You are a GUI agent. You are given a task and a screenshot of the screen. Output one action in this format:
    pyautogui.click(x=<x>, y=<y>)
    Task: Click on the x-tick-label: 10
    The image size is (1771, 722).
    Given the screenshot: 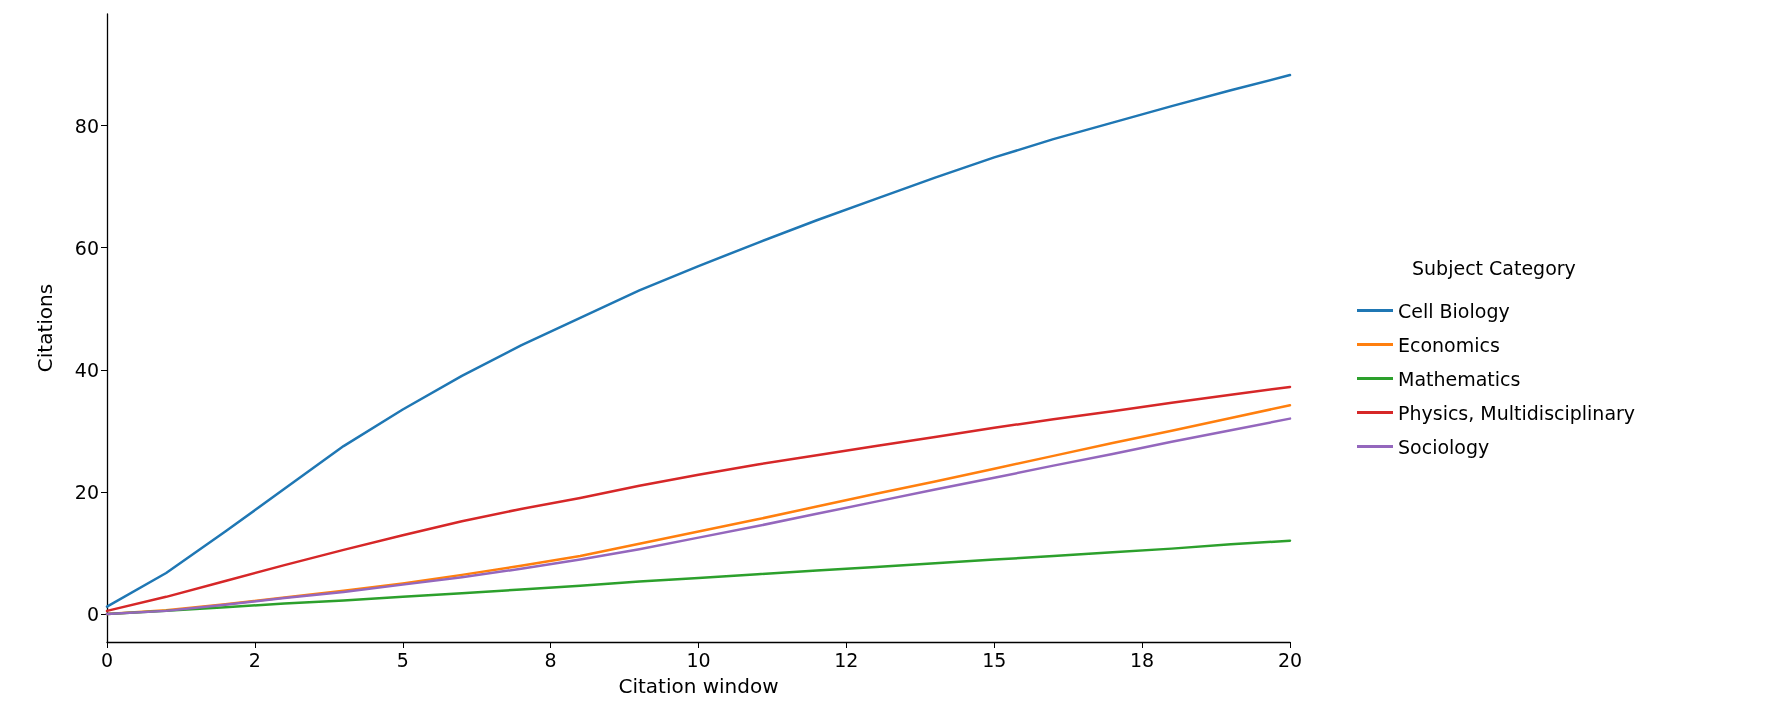 What is the action you would take?
    pyautogui.click(x=698, y=659)
    